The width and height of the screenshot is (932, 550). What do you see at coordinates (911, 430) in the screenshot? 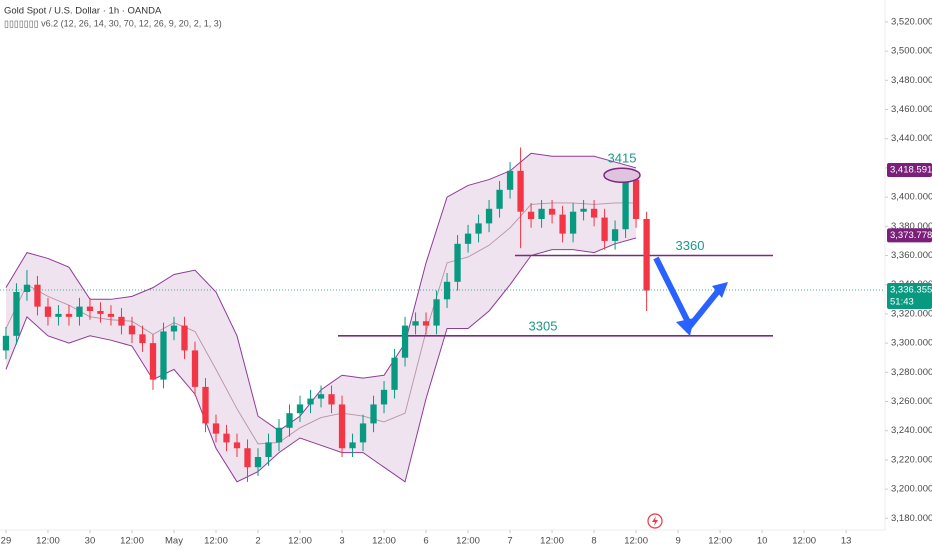
I see `y-tick-label: 3,240.000` at bounding box center [911, 430].